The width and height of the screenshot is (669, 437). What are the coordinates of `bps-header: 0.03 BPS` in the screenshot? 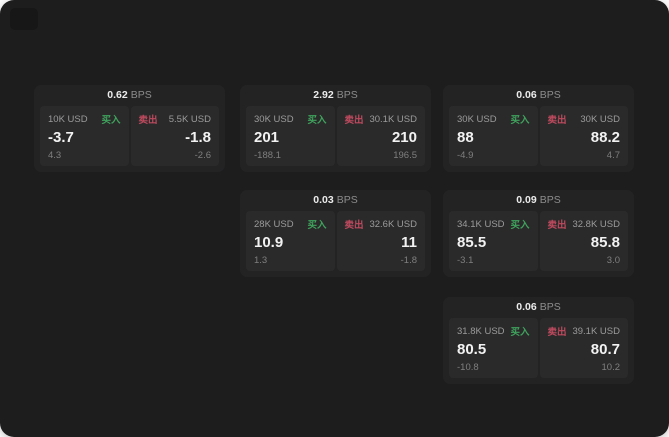 It's located at (335, 200).